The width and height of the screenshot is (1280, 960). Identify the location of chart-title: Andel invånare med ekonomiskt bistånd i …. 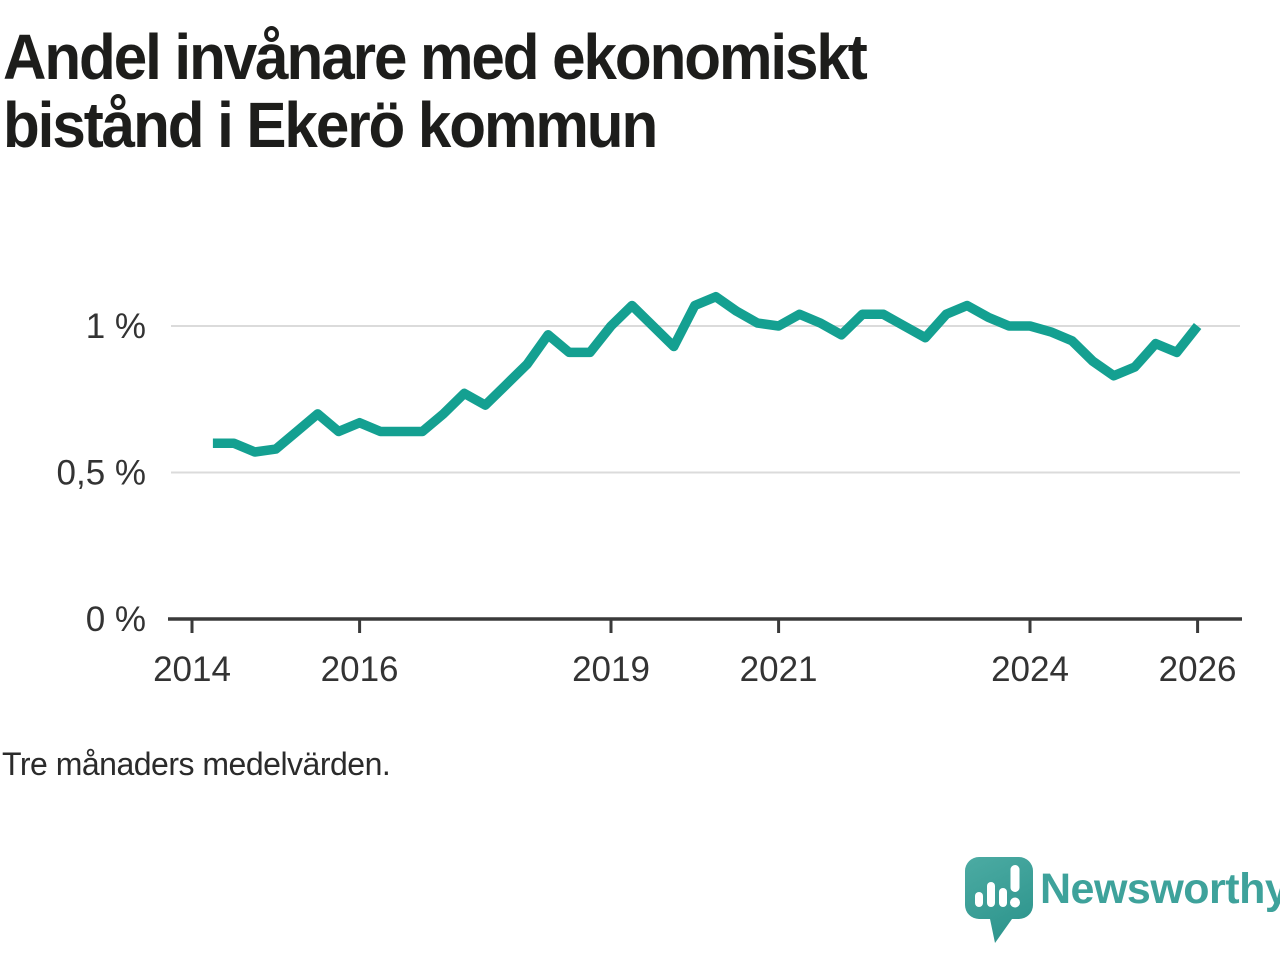
(435, 91).